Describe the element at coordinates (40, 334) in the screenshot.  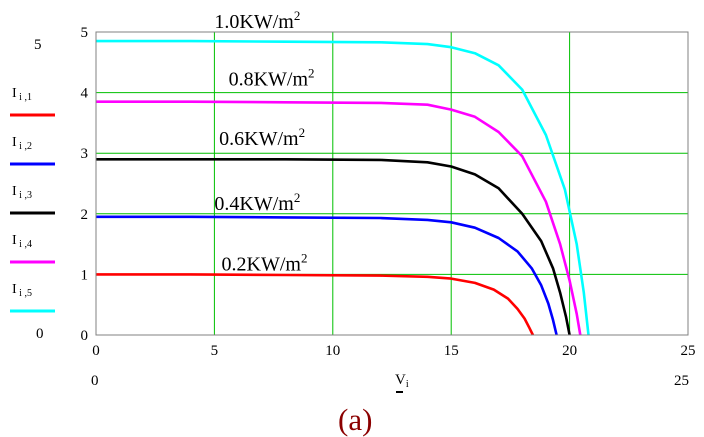
I see `outer-y-min-label: 0` at that location.